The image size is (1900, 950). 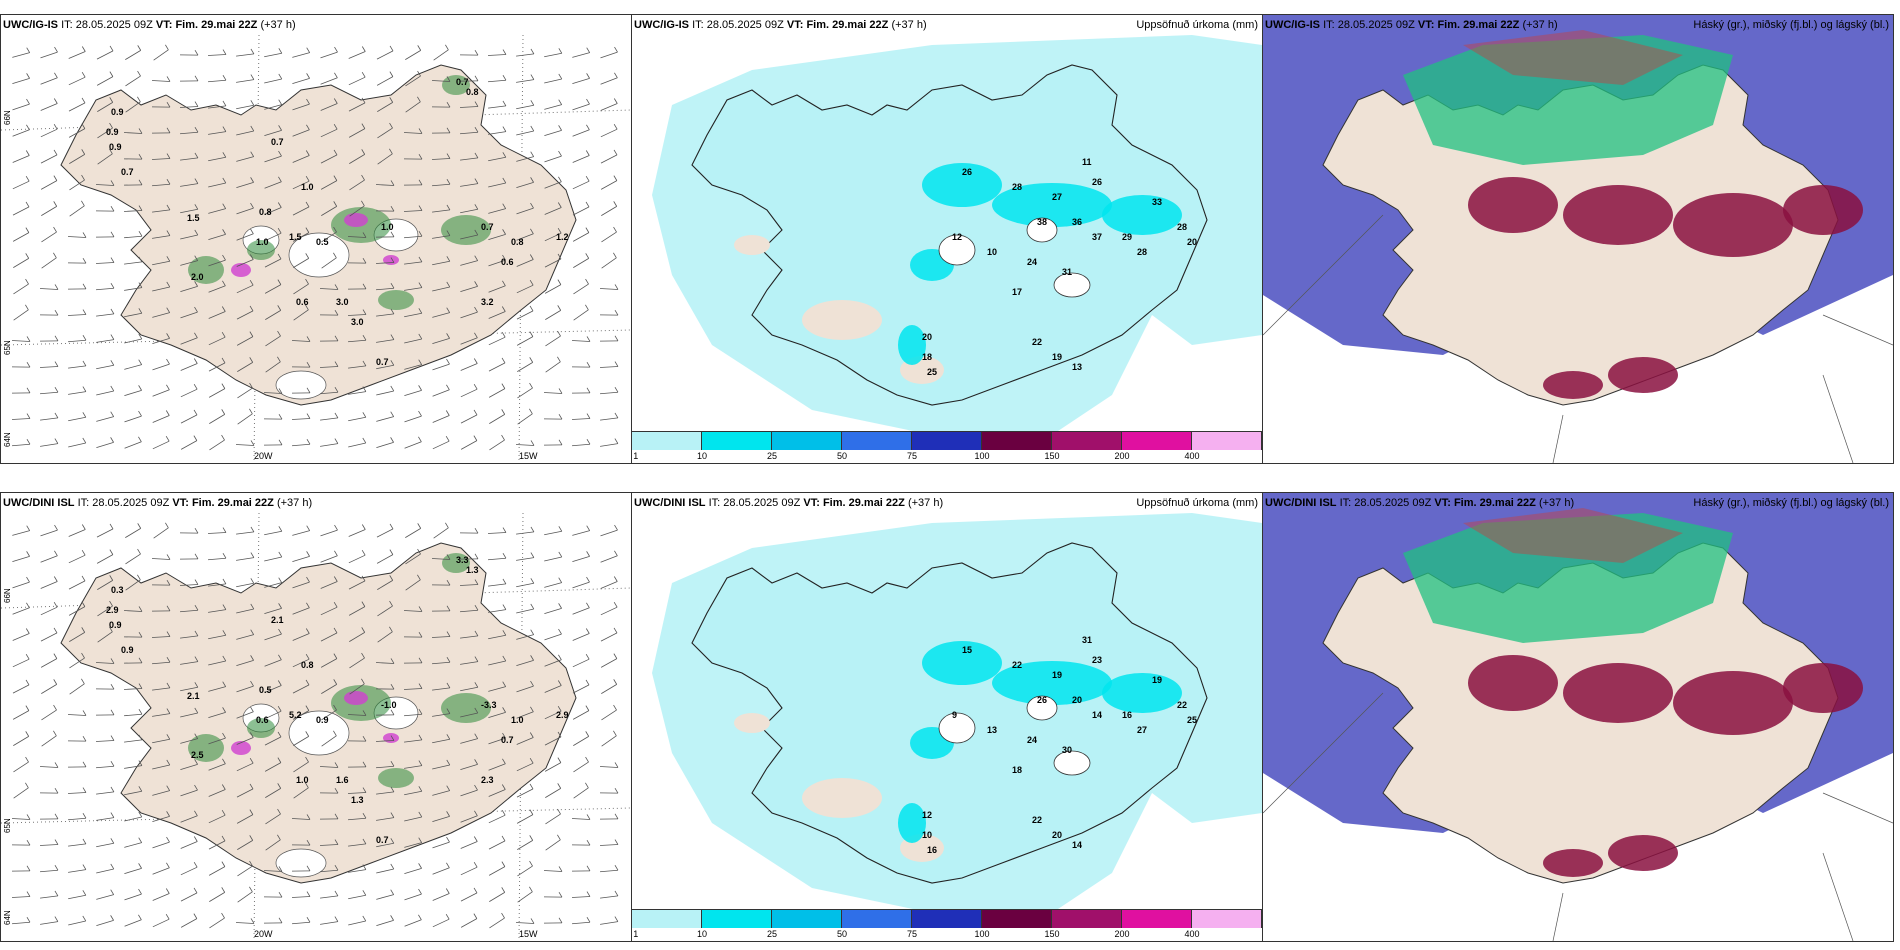 I want to click on value-label: 9, so click(x=954, y=715).